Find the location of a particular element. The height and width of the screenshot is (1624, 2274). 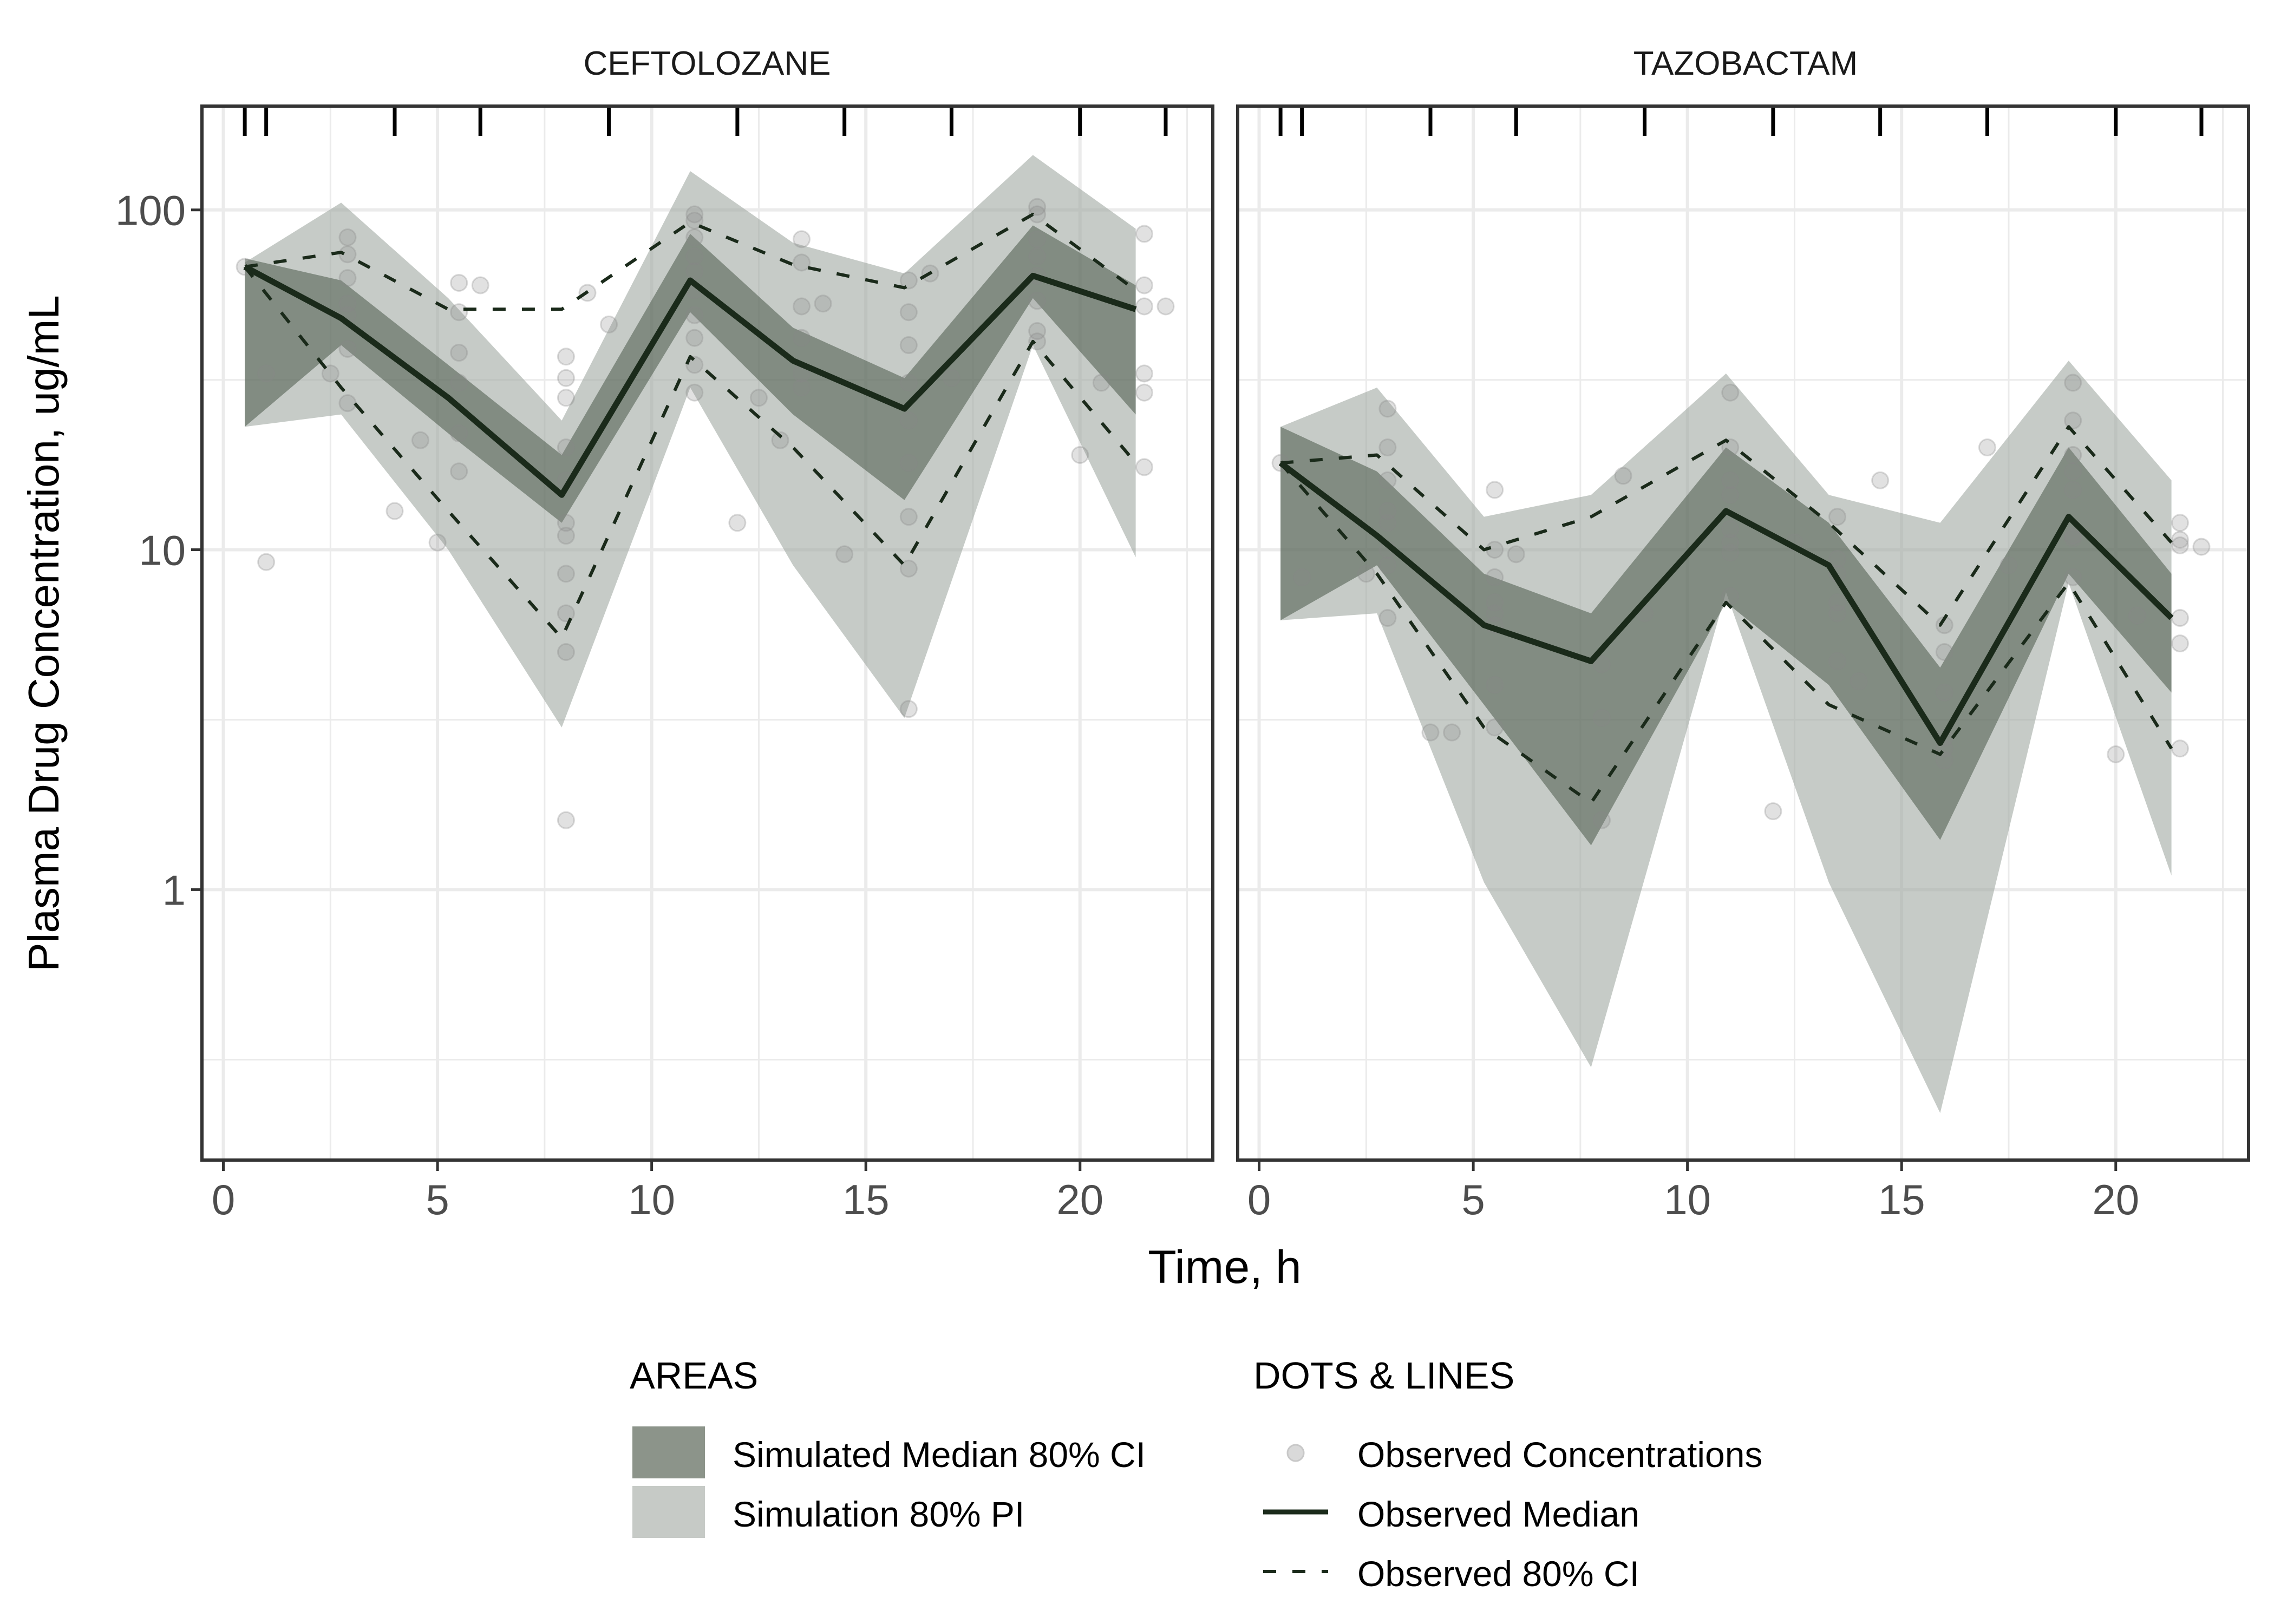

x-tick-label: 20 is located at coordinates (1080, 1199).